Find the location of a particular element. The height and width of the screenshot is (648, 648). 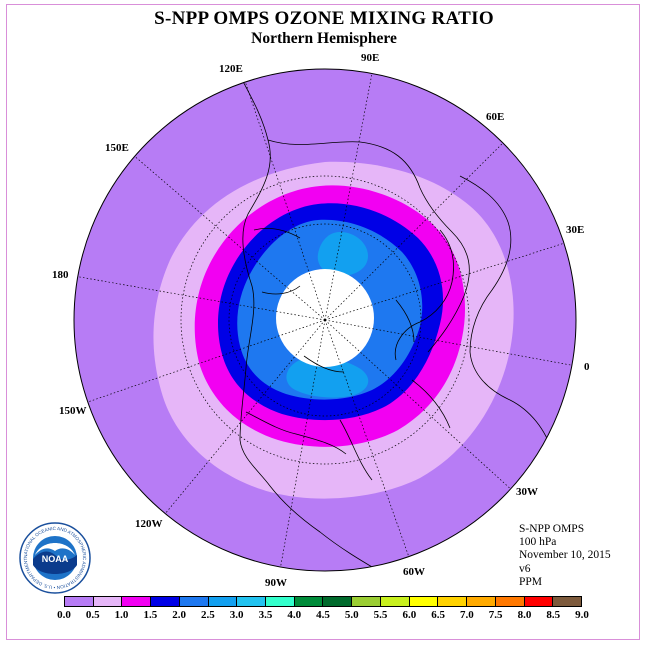

info-date: November 10, 2015 is located at coordinates (565, 555).